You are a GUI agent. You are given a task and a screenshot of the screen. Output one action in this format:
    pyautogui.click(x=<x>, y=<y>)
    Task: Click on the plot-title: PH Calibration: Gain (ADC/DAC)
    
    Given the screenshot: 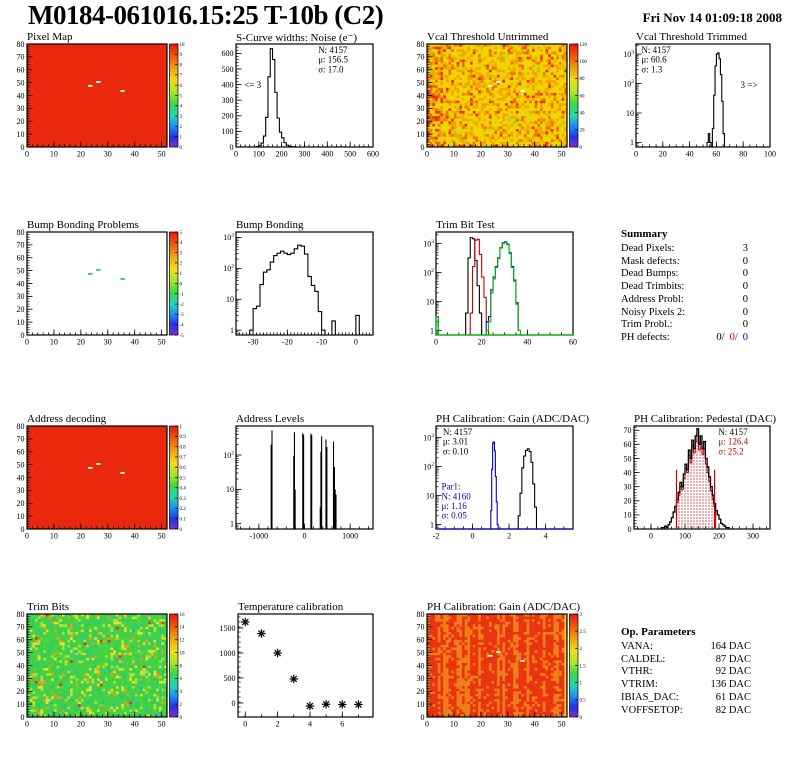 What is the action you would take?
    pyautogui.click(x=504, y=607)
    